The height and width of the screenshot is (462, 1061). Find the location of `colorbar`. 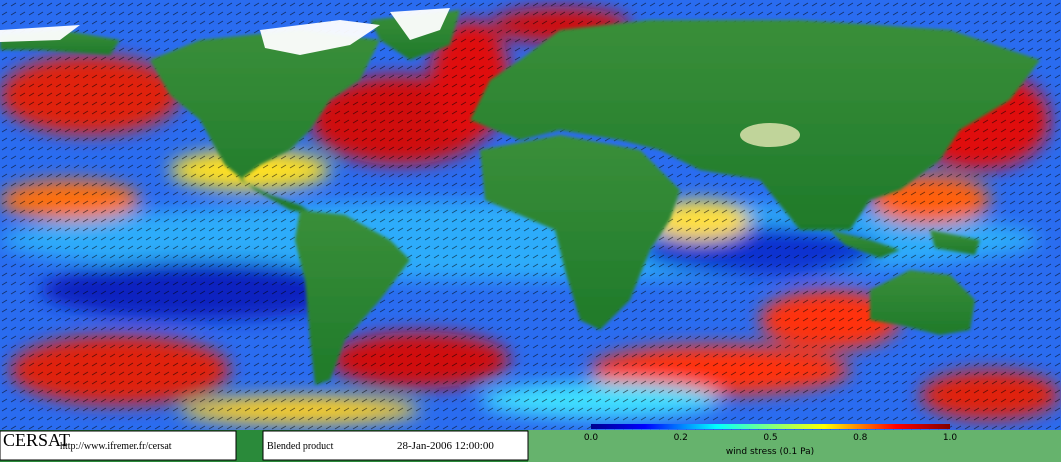

colorbar is located at coordinates (770, 426).